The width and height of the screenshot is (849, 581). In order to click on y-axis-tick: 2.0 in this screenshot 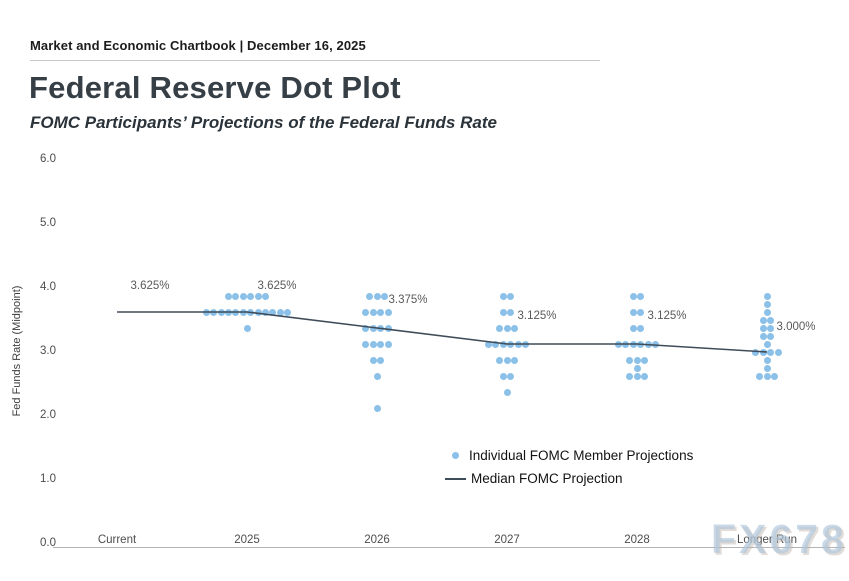, I will do `click(48, 415)`.